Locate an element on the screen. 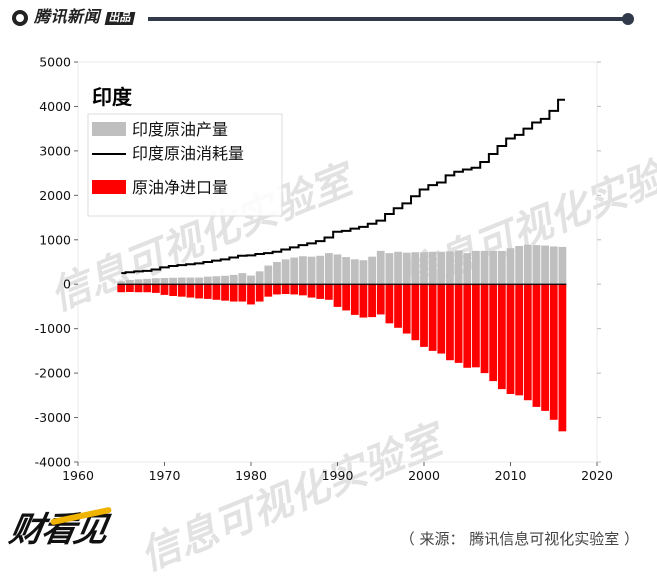 This screenshot has height=582, width=657. y-tick-label: 3000 is located at coordinates (55, 150).